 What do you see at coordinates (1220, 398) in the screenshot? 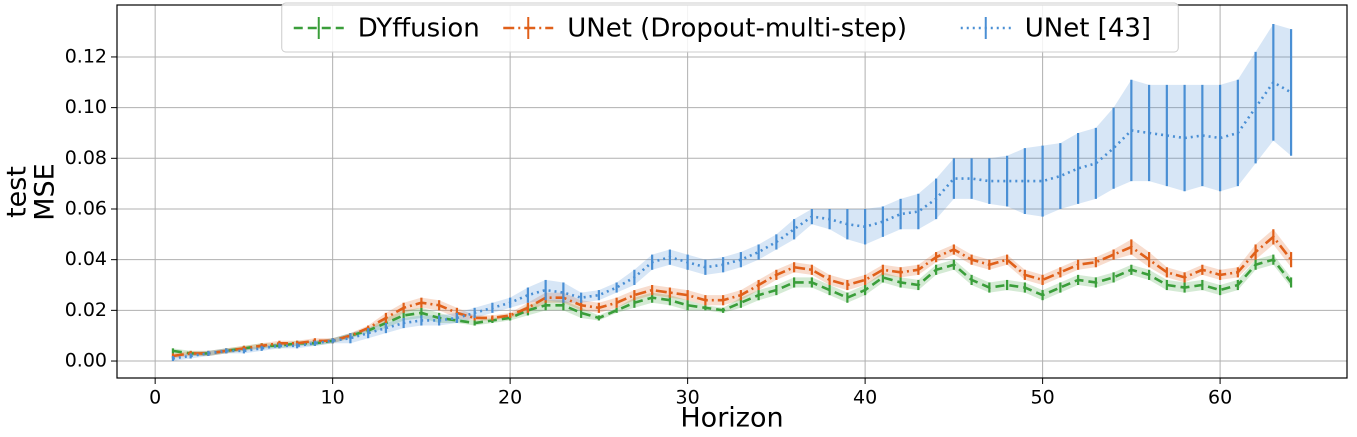
I see `x-tick-label: 60` at bounding box center [1220, 398].